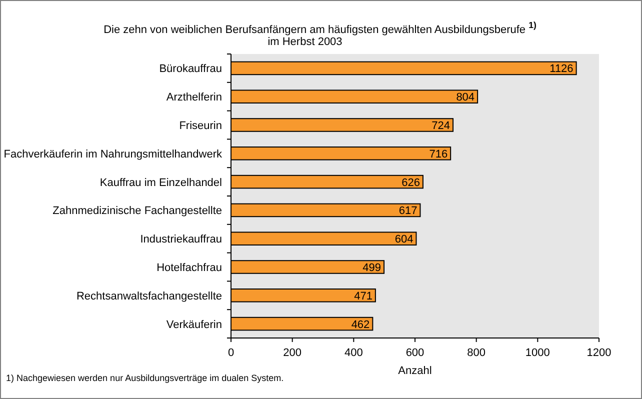 Image resolution: width=642 pixels, height=399 pixels. What do you see at coordinates (181, 240) in the screenshot?
I see `y-tick-label: Industriekauffrau` at bounding box center [181, 240].